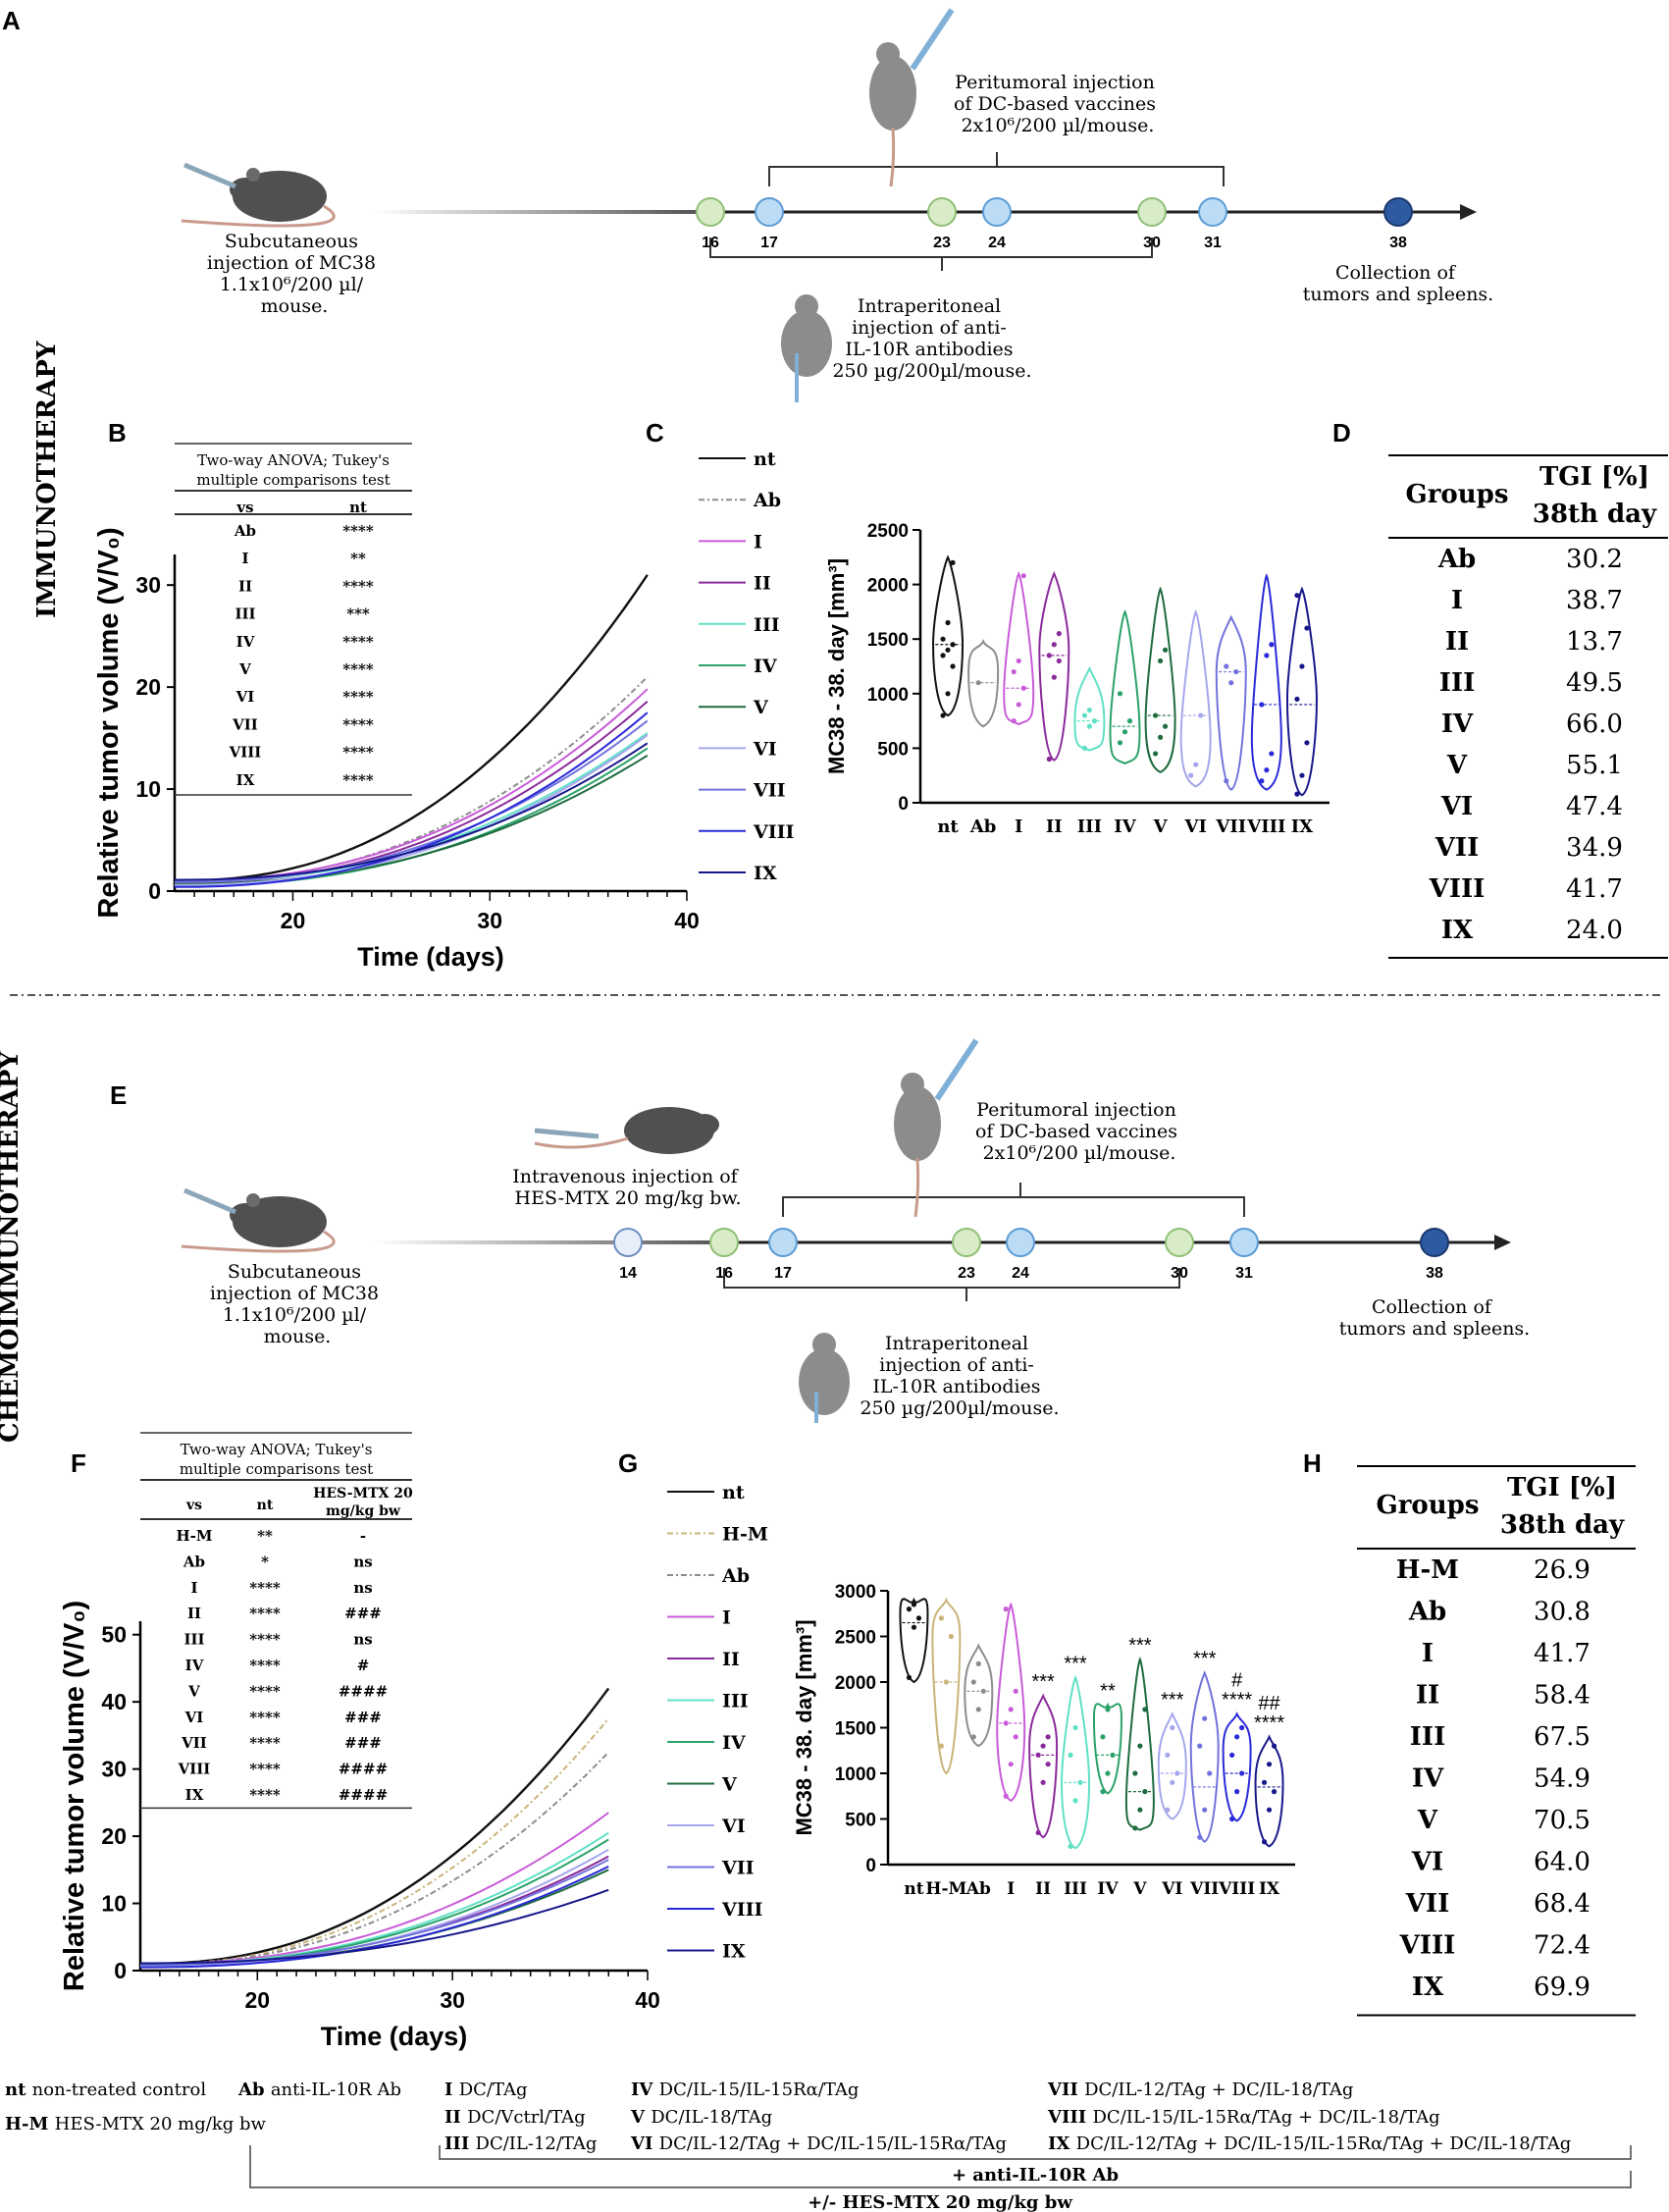  What do you see at coordinates (245, 614) in the screenshot?
I see `stats-cell: III` at bounding box center [245, 614].